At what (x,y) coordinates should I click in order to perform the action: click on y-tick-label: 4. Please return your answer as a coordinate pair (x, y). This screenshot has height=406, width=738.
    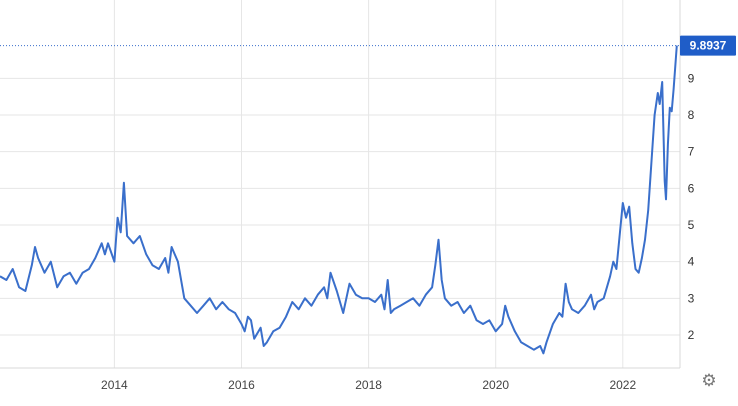
    Looking at the image, I should click on (691, 262).